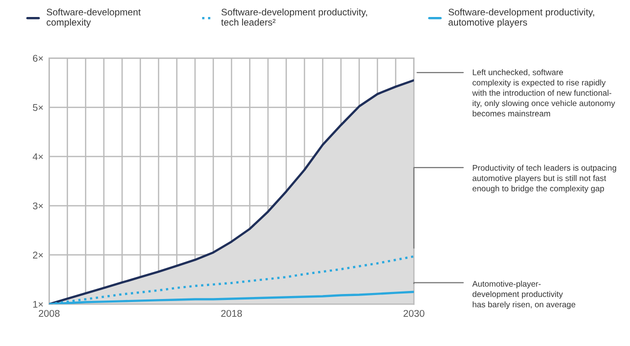 The image size is (630, 346). Describe the element at coordinates (37, 156) in the screenshot. I see `y-tick-label: 4×` at that location.